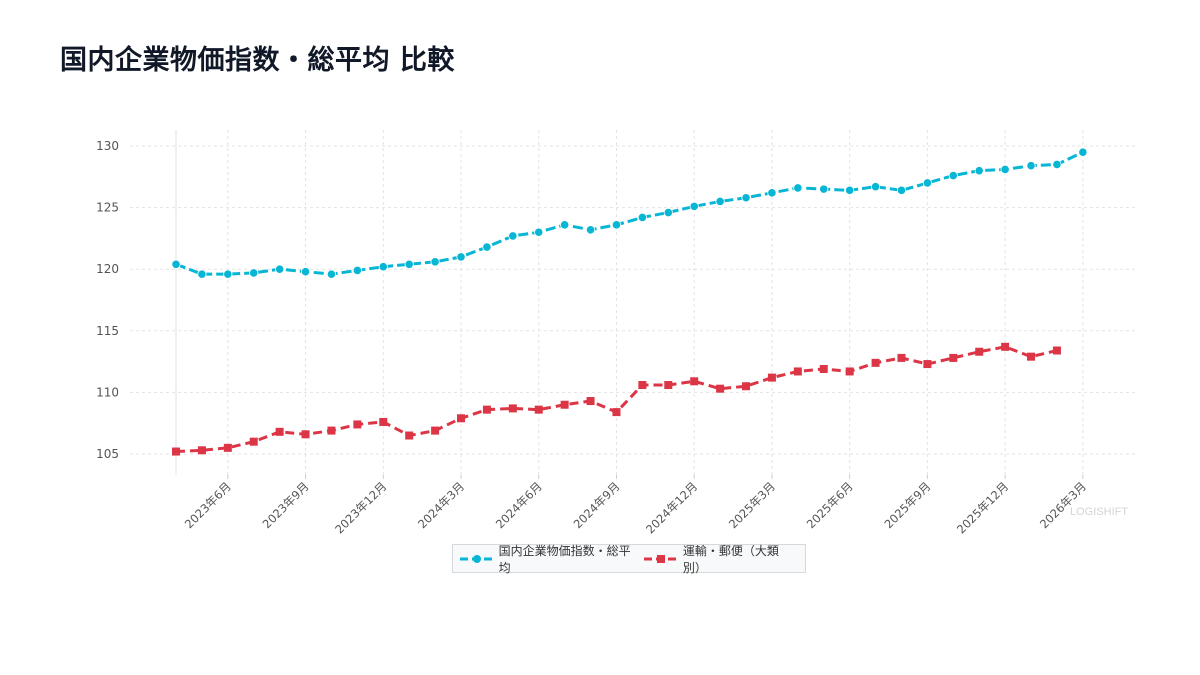 The width and height of the screenshot is (1200, 675). What do you see at coordinates (360, 507) in the screenshot?
I see `x-tick-label: 2023年12月` at bounding box center [360, 507].